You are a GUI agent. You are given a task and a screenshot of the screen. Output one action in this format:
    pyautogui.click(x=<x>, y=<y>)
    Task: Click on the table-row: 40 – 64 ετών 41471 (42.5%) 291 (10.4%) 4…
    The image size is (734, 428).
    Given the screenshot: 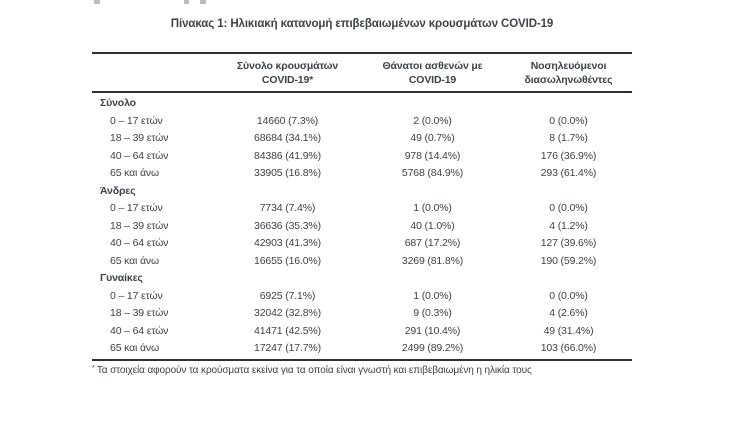 What is the action you would take?
    pyautogui.click(x=362, y=332)
    